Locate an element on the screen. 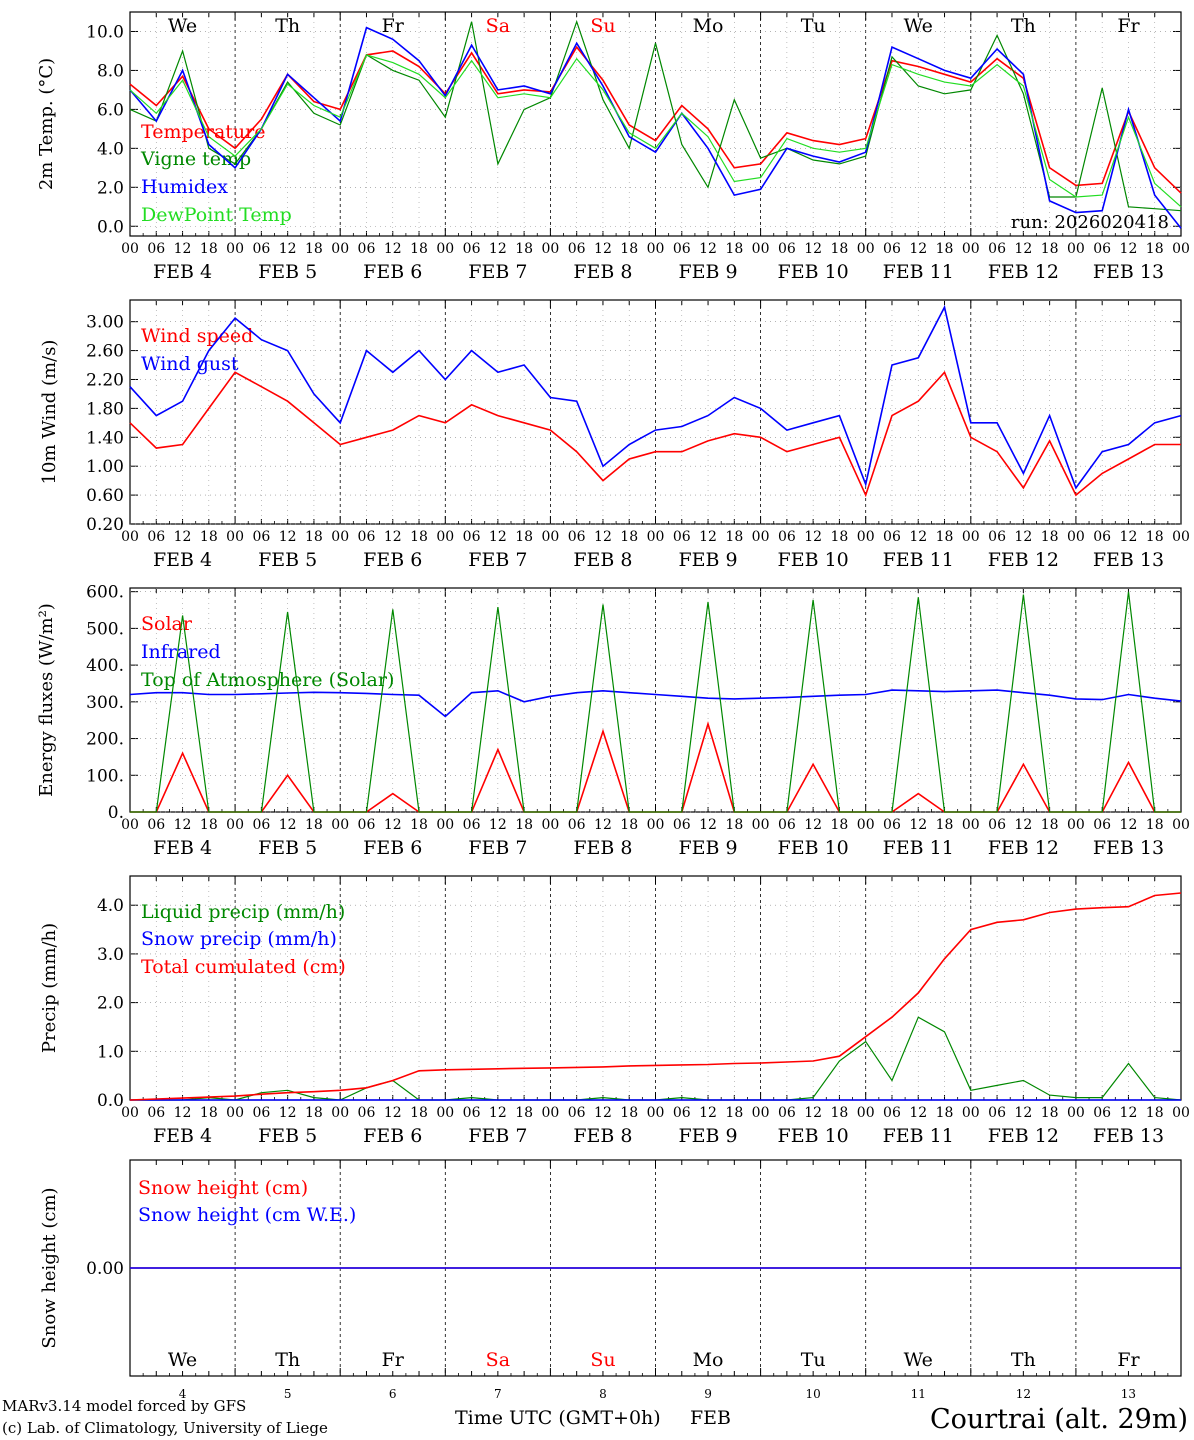 The width and height of the screenshot is (1194, 1440). date-label: FEB 10 is located at coordinates (813, 1136).